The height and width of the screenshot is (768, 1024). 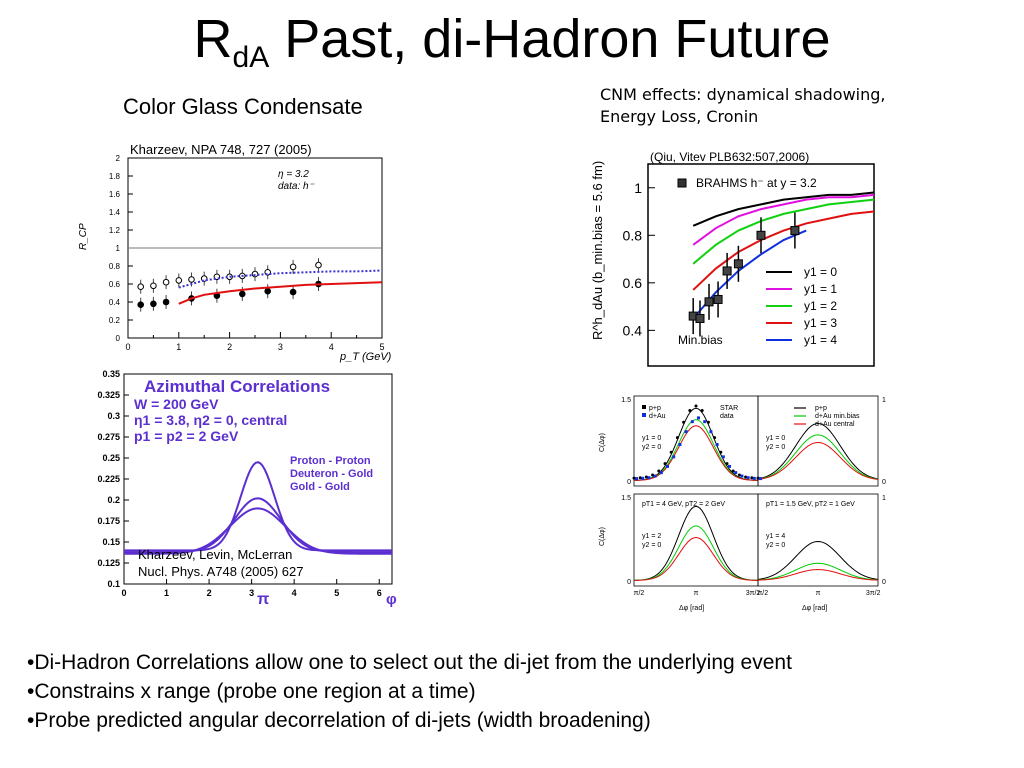 I want to click on star-xtick-label: 3π/2, so click(x=873, y=593).